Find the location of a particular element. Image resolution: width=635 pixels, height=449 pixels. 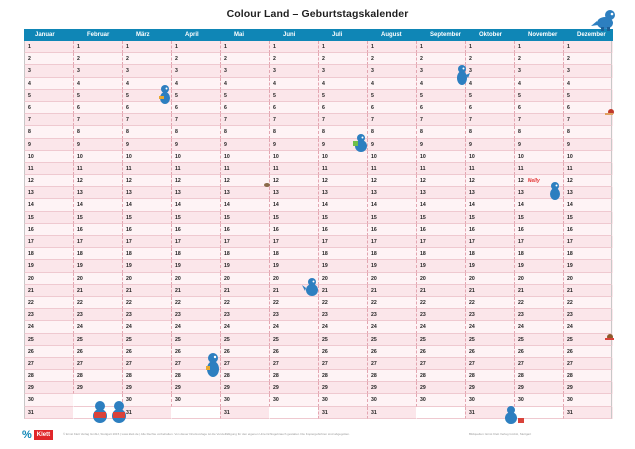

day-cell: 31 is located at coordinates (244, 412).